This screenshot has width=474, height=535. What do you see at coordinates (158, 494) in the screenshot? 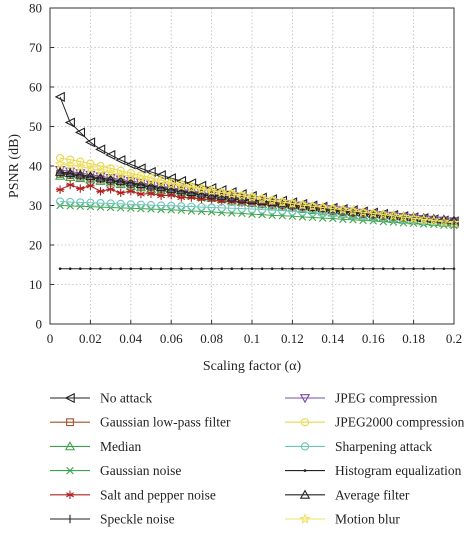
I see `legend-label: Salt and pepper noise` at bounding box center [158, 494].